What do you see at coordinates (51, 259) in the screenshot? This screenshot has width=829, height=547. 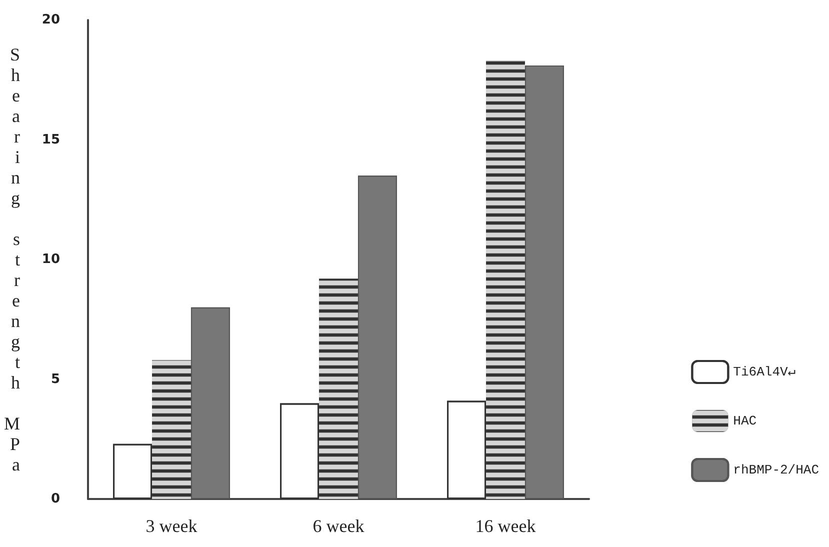 I see `y-tick-label: 10` at bounding box center [51, 259].